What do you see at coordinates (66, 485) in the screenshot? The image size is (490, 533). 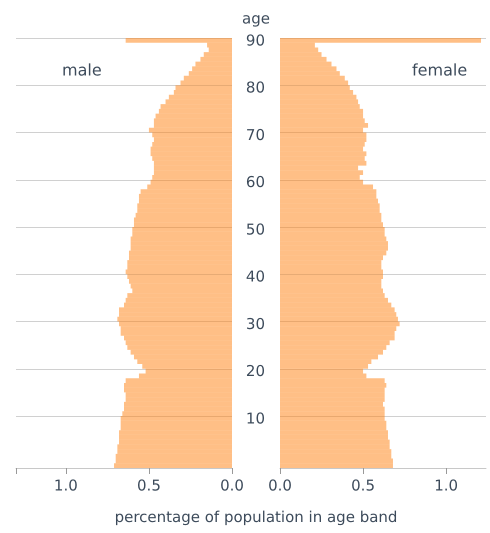 I see `x-tick-label: 1.0` at bounding box center [66, 485].